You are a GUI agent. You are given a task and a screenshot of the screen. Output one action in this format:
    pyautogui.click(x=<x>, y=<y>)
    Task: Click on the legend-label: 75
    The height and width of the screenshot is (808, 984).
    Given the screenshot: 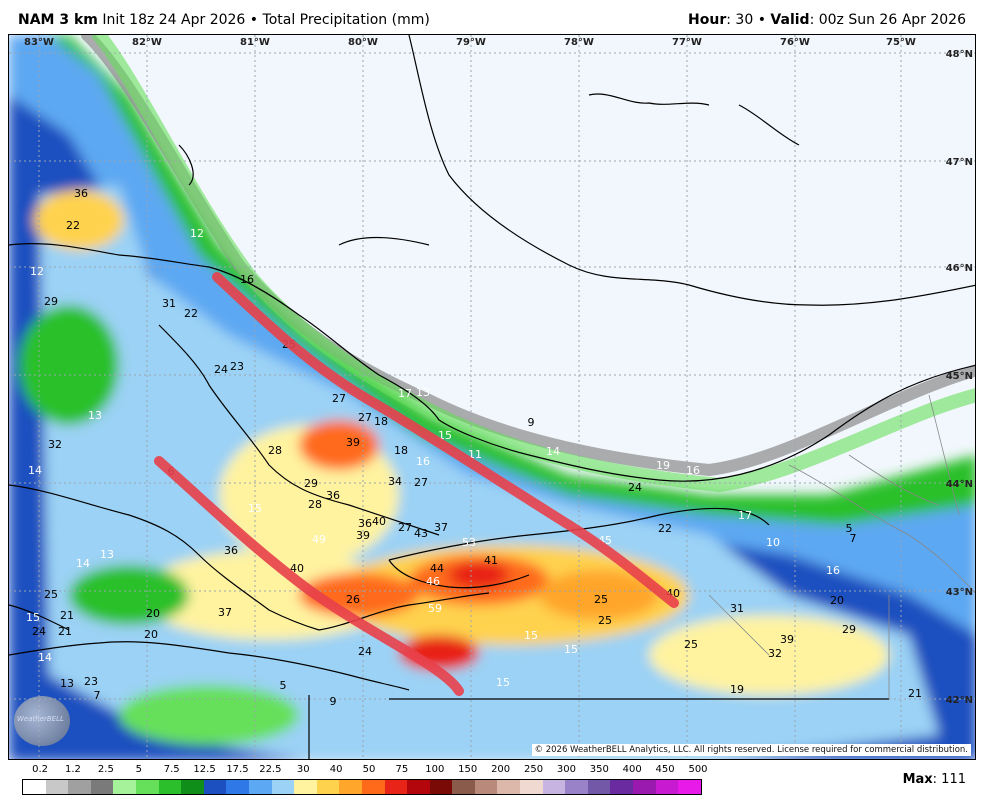 What is the action you would take?
    pyautogui.click(x=402, y=769)
    